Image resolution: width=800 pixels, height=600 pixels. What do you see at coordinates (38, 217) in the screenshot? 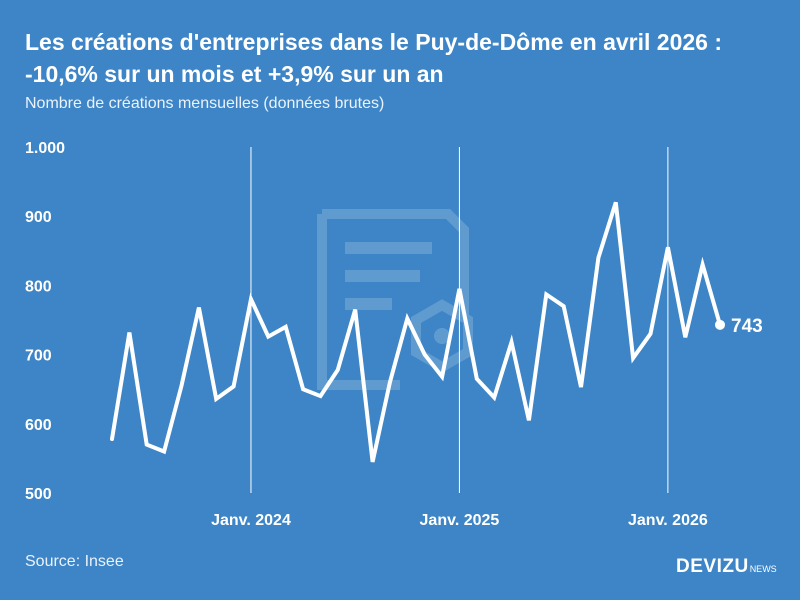
I see `y-tick-label: 900` at bounding box center [38, 217].